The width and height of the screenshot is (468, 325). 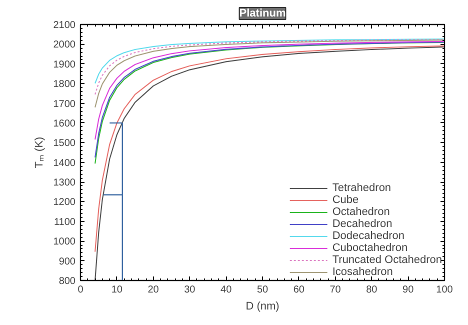 I want to click on legend-label: Dodecahedron, so click(x=368, y=236).